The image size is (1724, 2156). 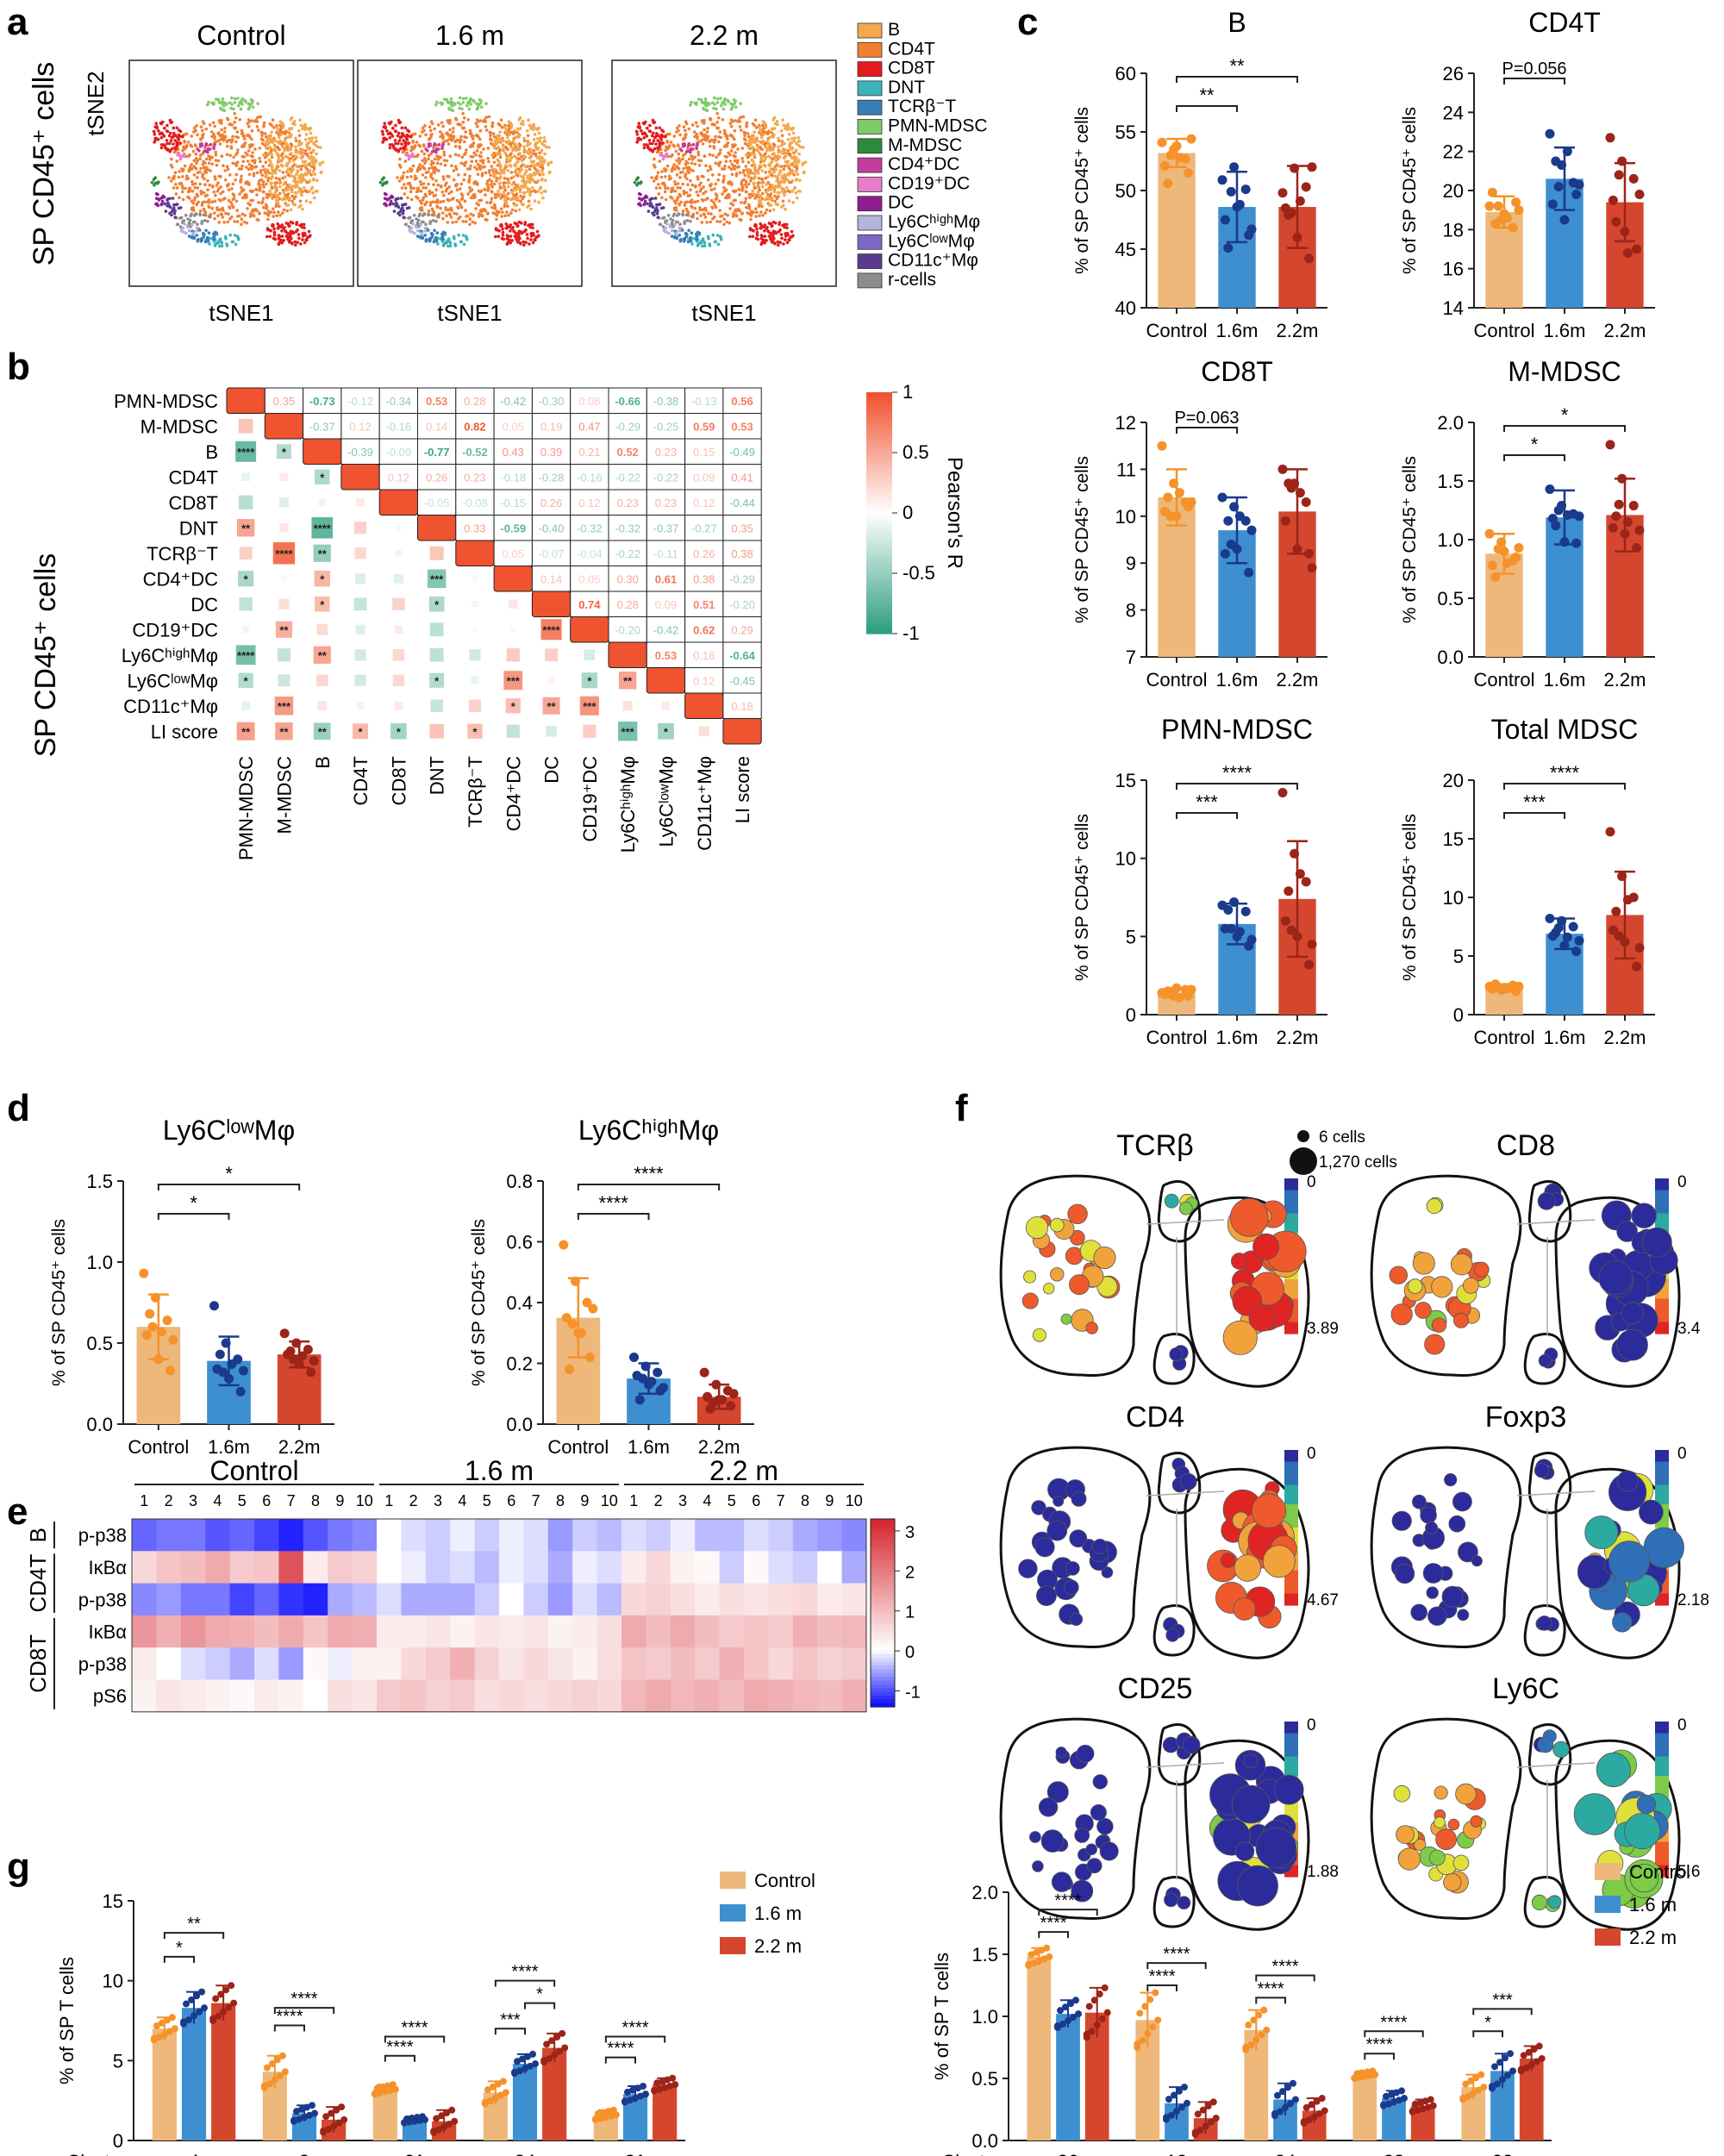 What do you see at coordinates (911, 49) in the screenshot?
I see `tsne-legend-label: CD4T` at bounding box center [911, 49].